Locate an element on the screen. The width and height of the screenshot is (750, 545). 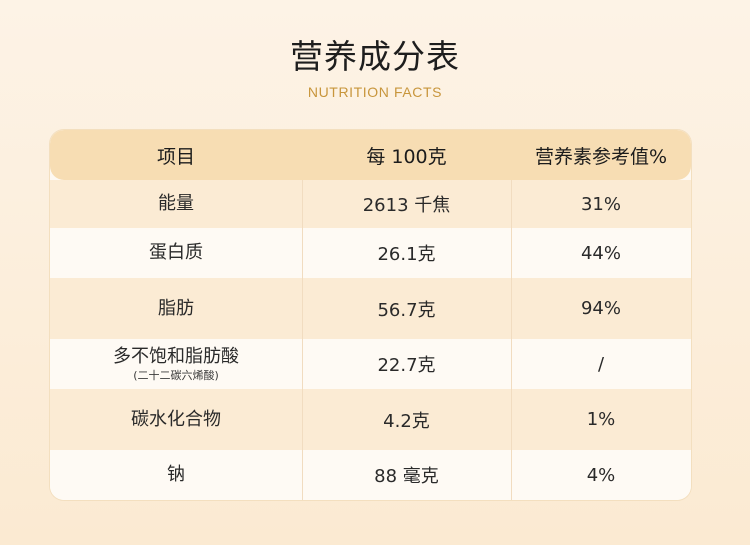
table-row: 多不饱和脂肪酸 (二十二碳六烯酸) 22.7克 / is located at coordinates (370, 364).